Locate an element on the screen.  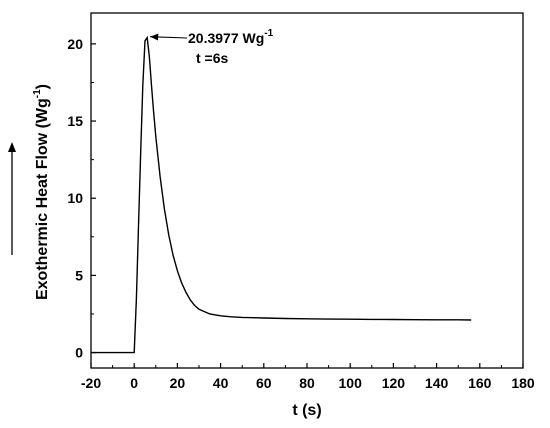
x-tick-label: 160 is located at coordinates (480, 383).